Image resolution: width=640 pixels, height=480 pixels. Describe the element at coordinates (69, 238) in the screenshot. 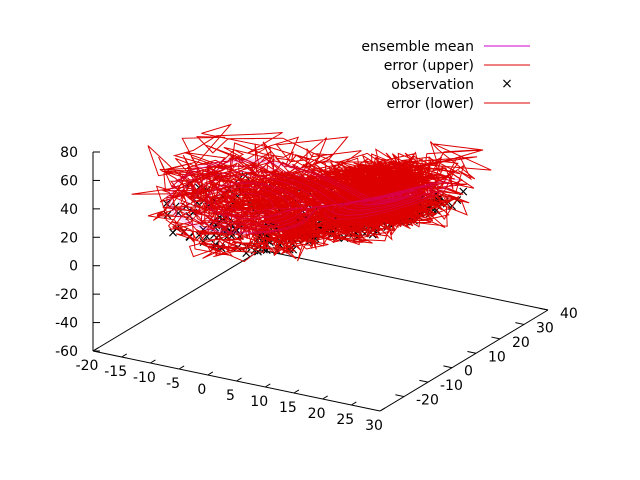

I see `z-tick-label: 20` at that location.